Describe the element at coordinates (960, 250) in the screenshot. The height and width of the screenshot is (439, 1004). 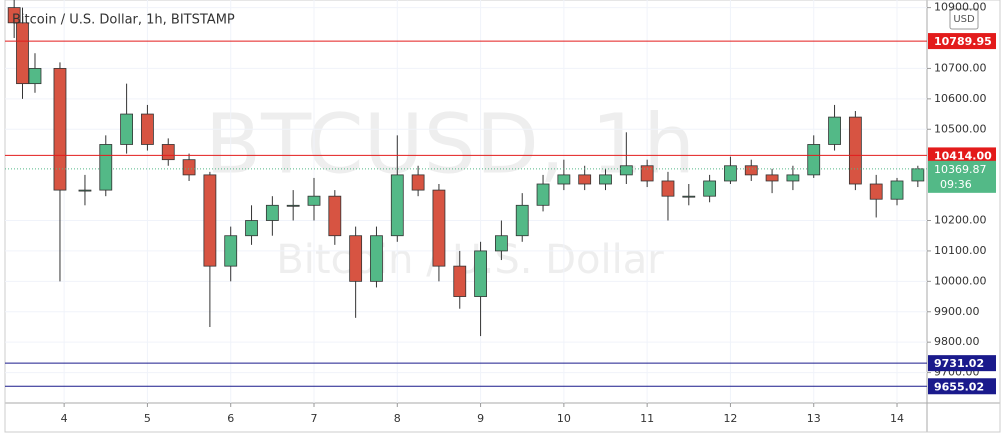
I see `y-tick-label: 10100.00` at that location.